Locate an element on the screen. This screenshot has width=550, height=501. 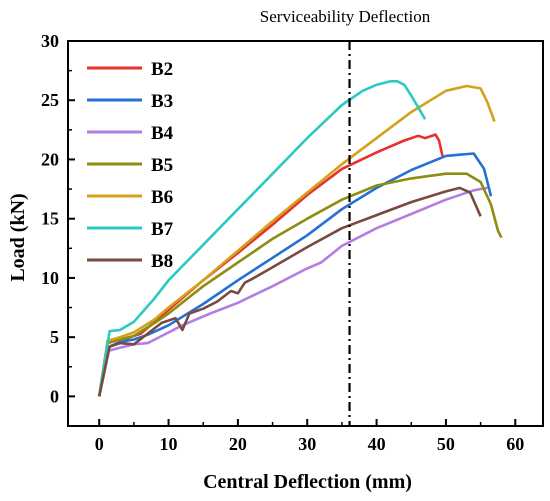
legend-label-b5: B5 is located at coordinates (162, 165).